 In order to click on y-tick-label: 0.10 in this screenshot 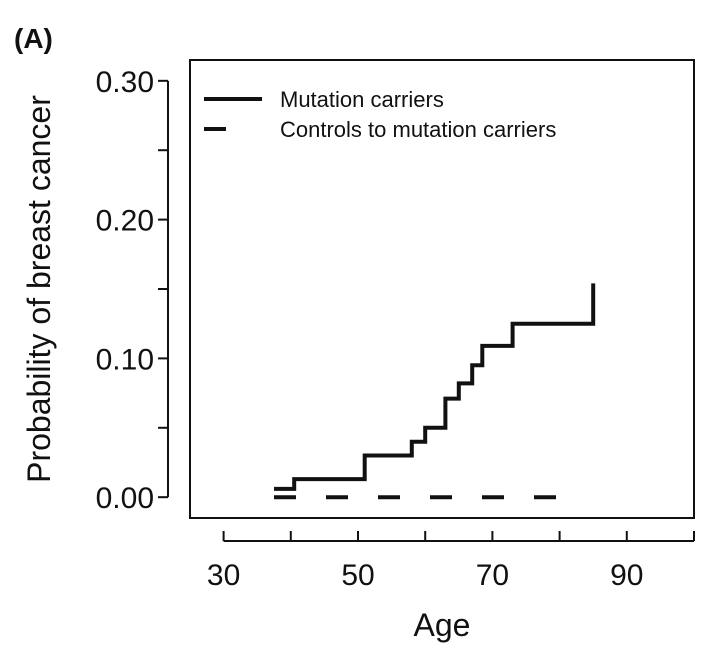, I will do `click(125, 359)`.